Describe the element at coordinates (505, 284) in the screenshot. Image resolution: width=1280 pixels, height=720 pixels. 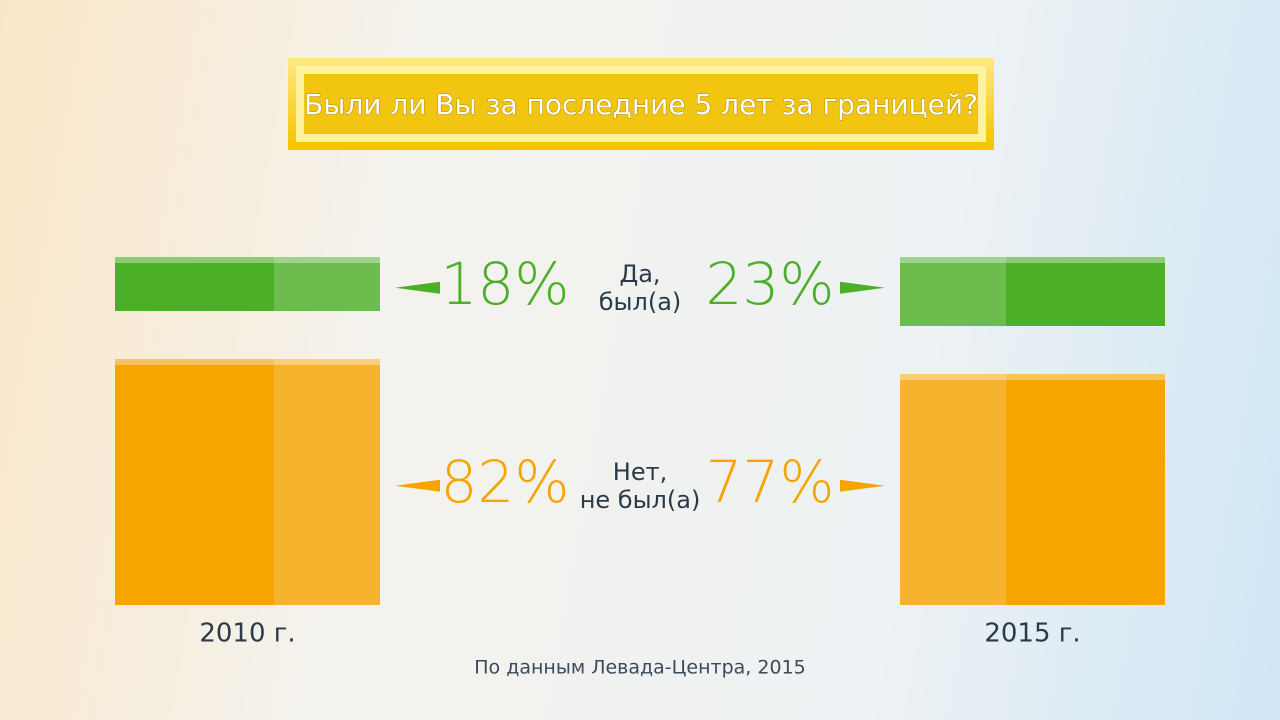
I see `value-label: 18%` at that location.